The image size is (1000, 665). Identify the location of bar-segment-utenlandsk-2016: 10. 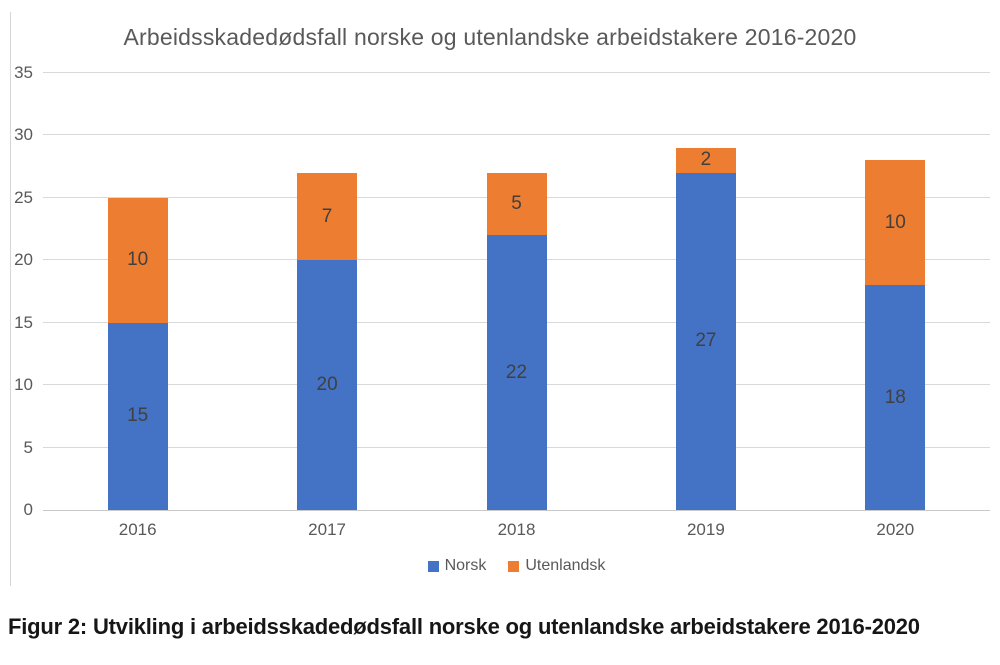
(137, 260).